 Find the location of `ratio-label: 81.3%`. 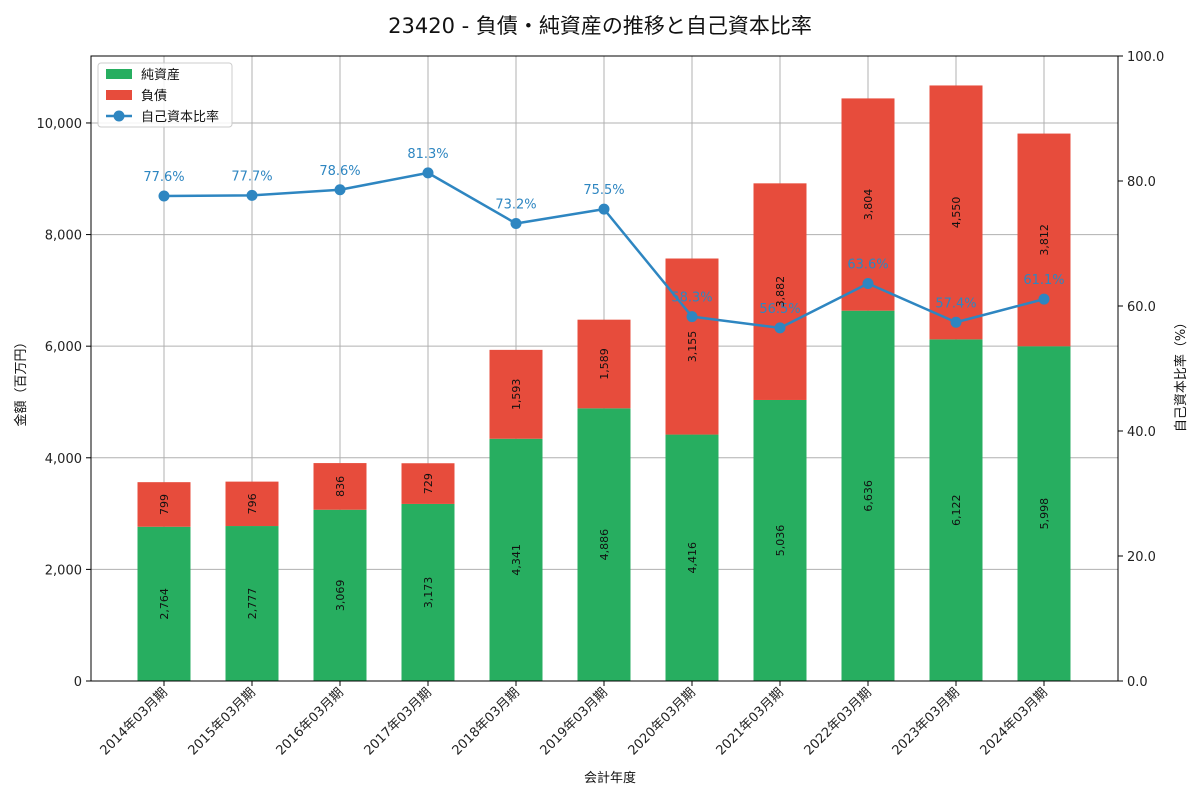

ratio-label: 81.3% is located at coordinates (427, 154).